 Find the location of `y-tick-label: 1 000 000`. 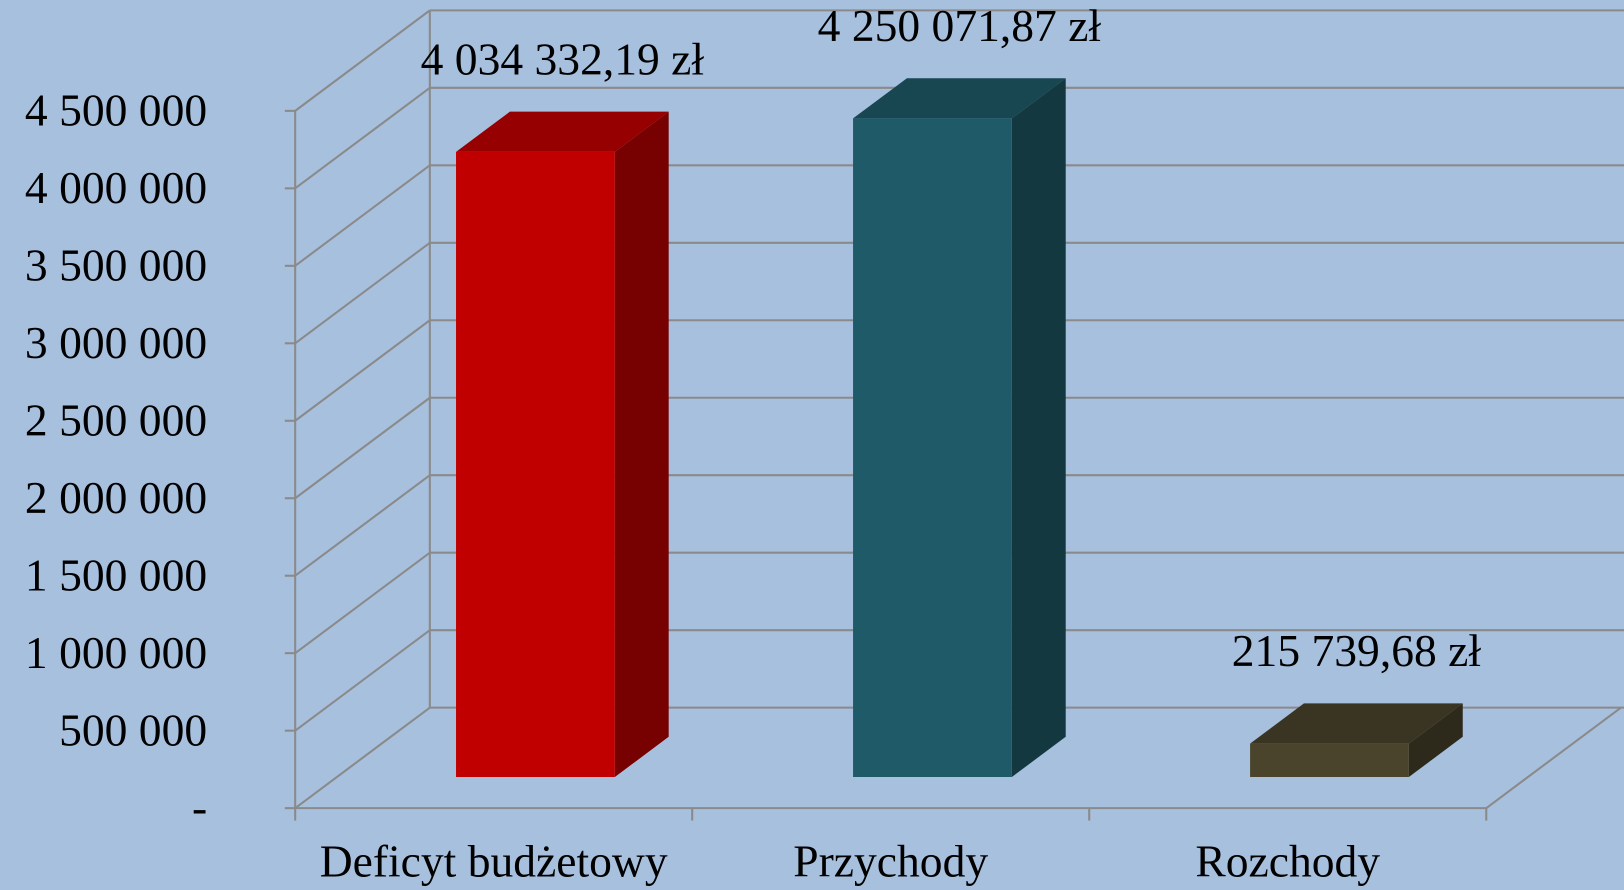

y-tick-label: 1 000 000 is located at coordinates (116, 652).